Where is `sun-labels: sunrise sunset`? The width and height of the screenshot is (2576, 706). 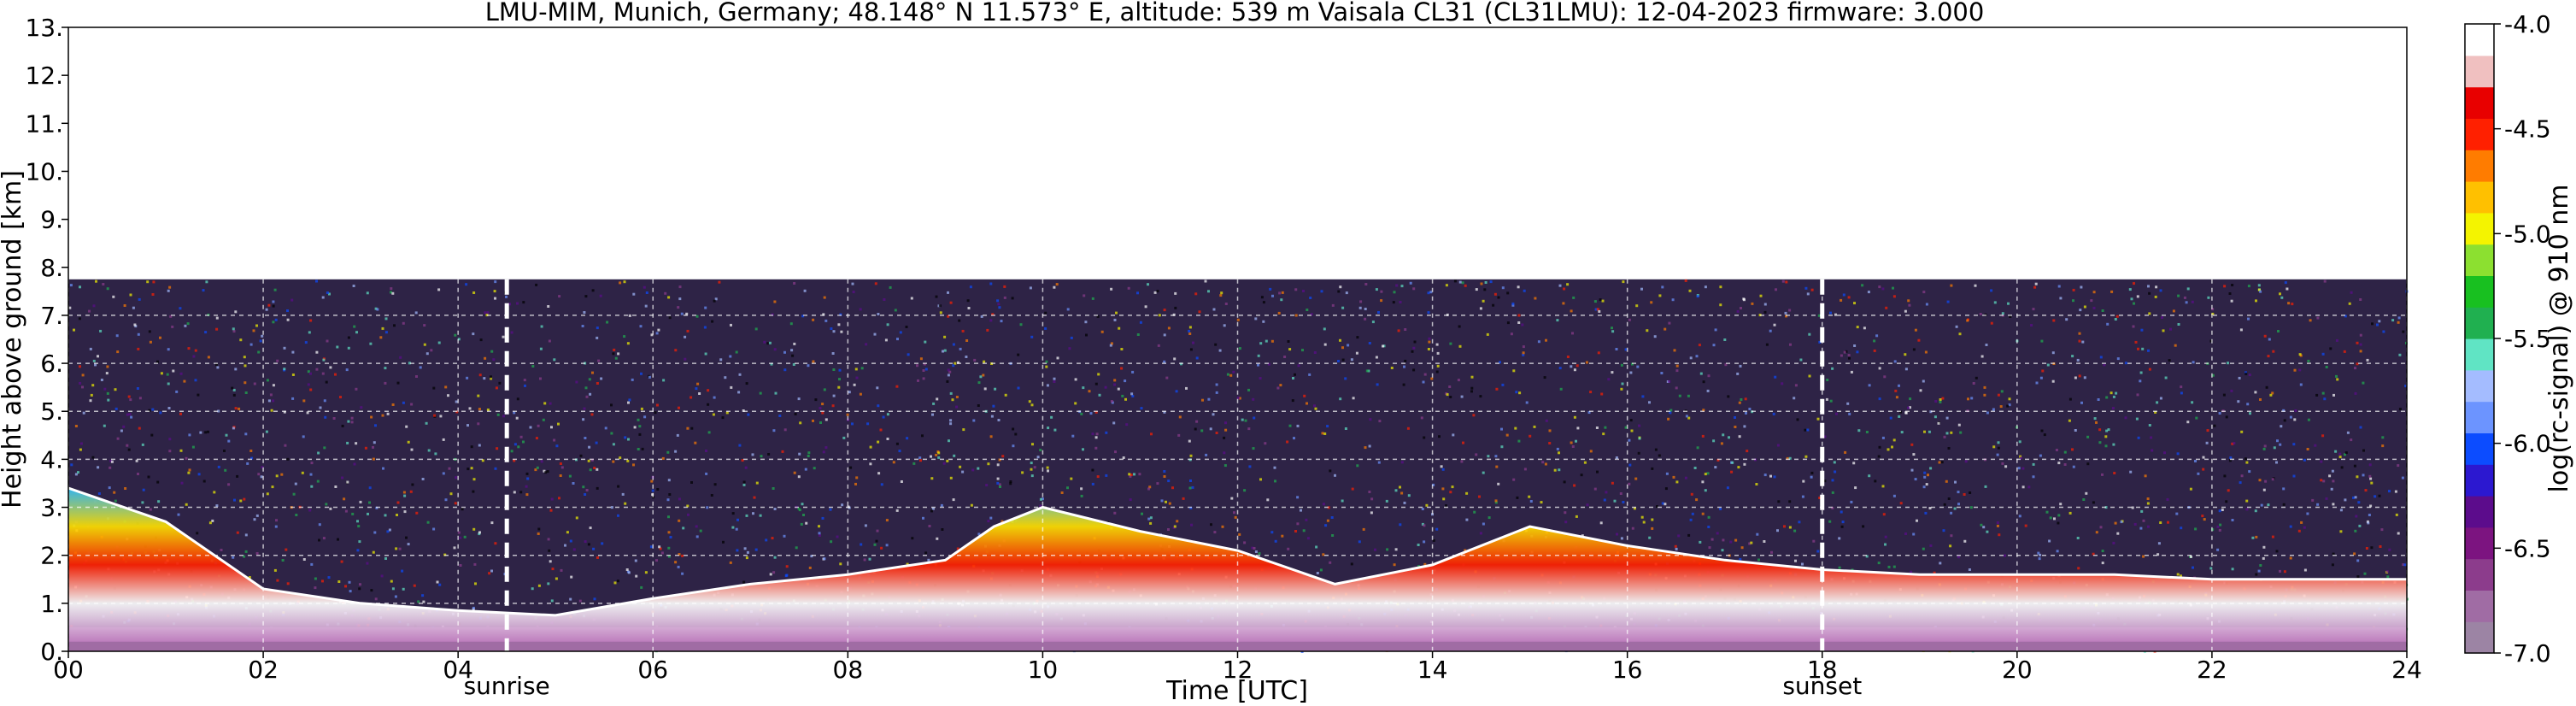 sun-labels: sunrise sunset is located at coordinates (1163, 686).